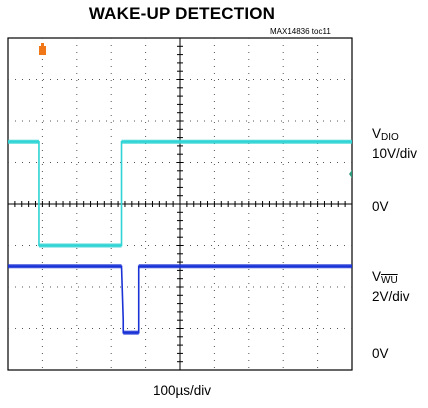  I want to click on trigger-marker, so click(42, 49).